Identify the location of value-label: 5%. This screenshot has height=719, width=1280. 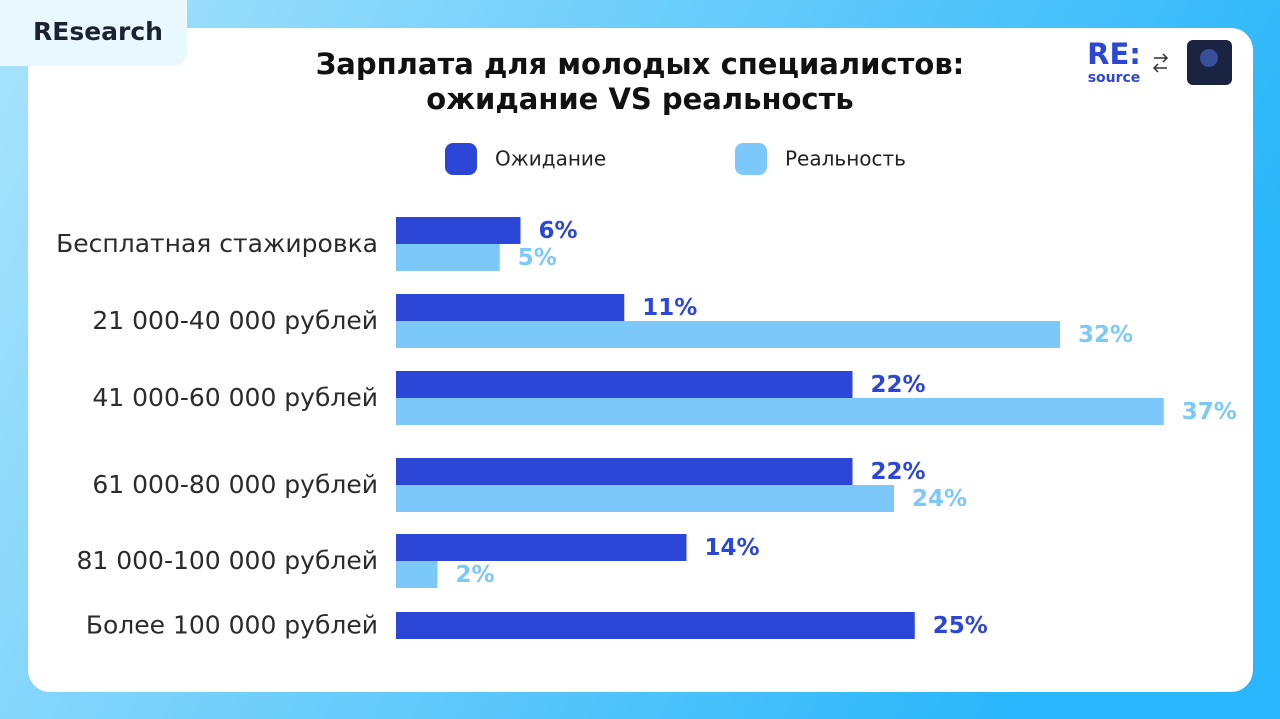
(537, 258).